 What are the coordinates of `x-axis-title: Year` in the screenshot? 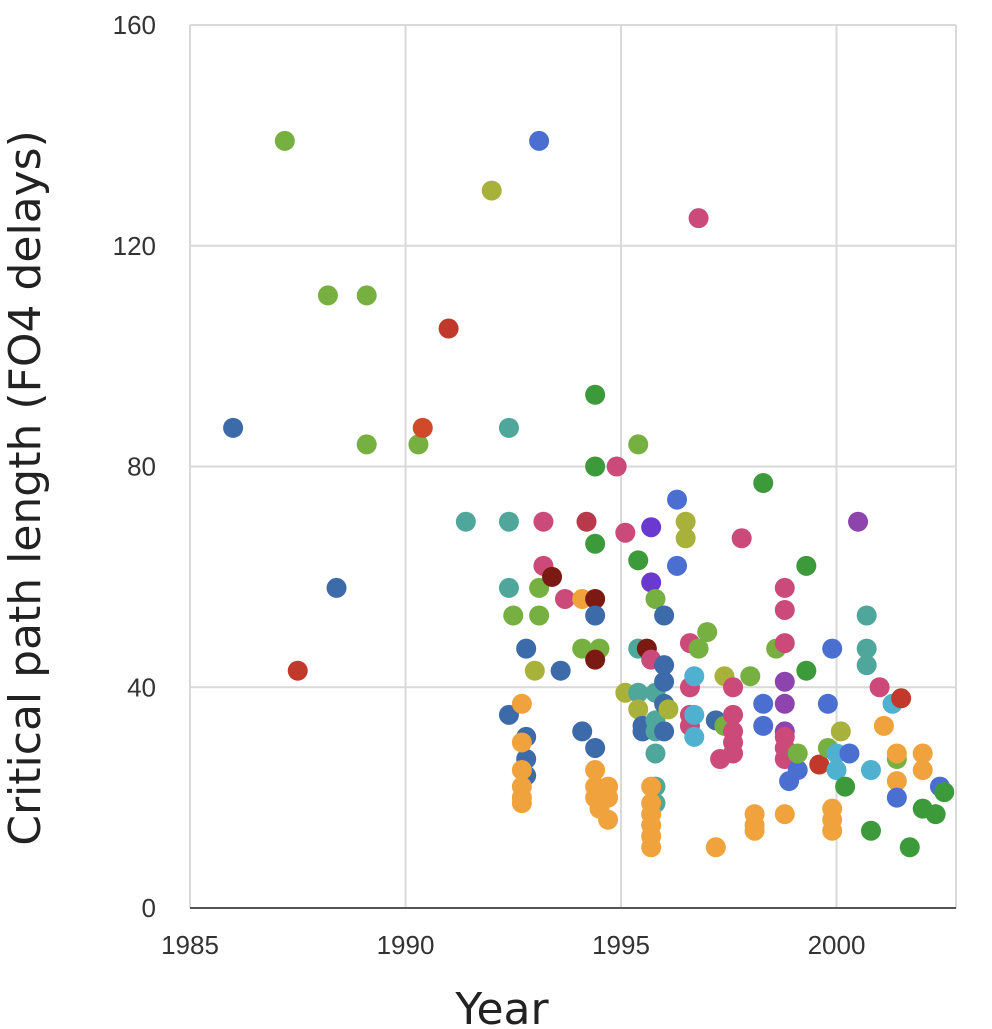 It's located at (501, 1006).